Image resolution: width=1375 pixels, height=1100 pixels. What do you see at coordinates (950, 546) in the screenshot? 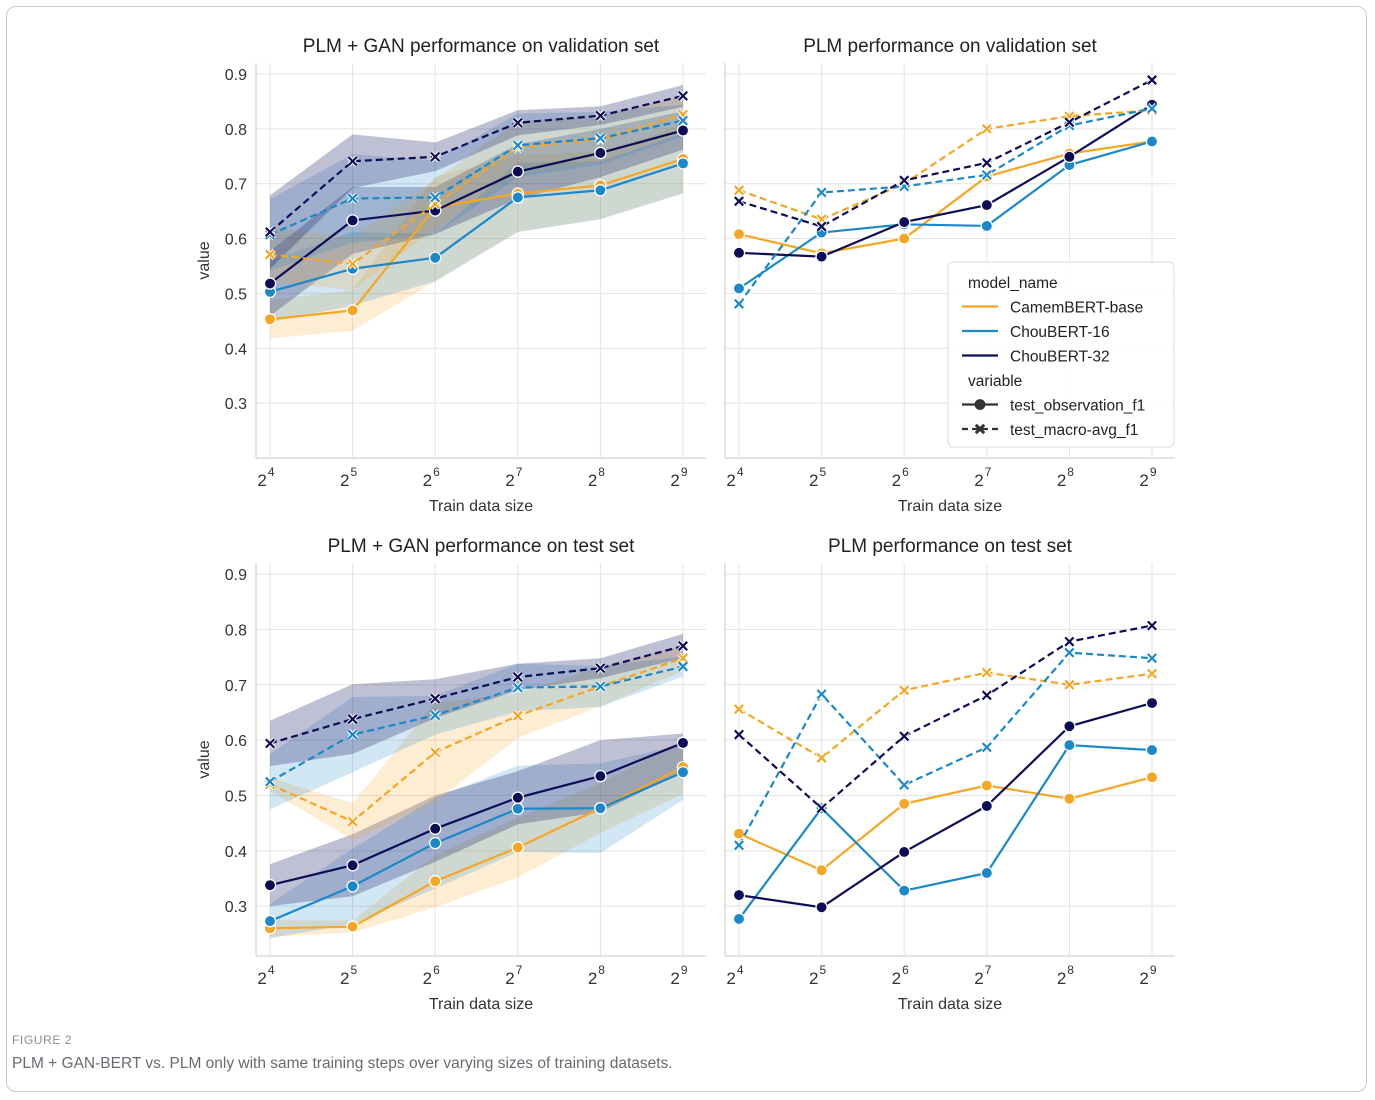
I see `panel-title: PLM performance on test set` at bounding box center [950, 546].